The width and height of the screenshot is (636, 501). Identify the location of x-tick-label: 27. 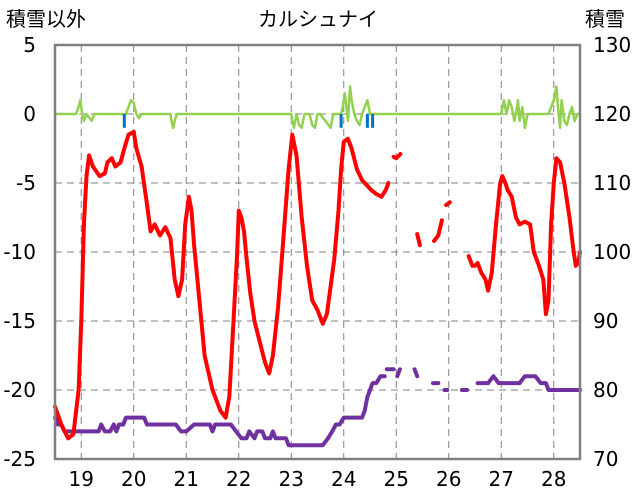
(501, 479).